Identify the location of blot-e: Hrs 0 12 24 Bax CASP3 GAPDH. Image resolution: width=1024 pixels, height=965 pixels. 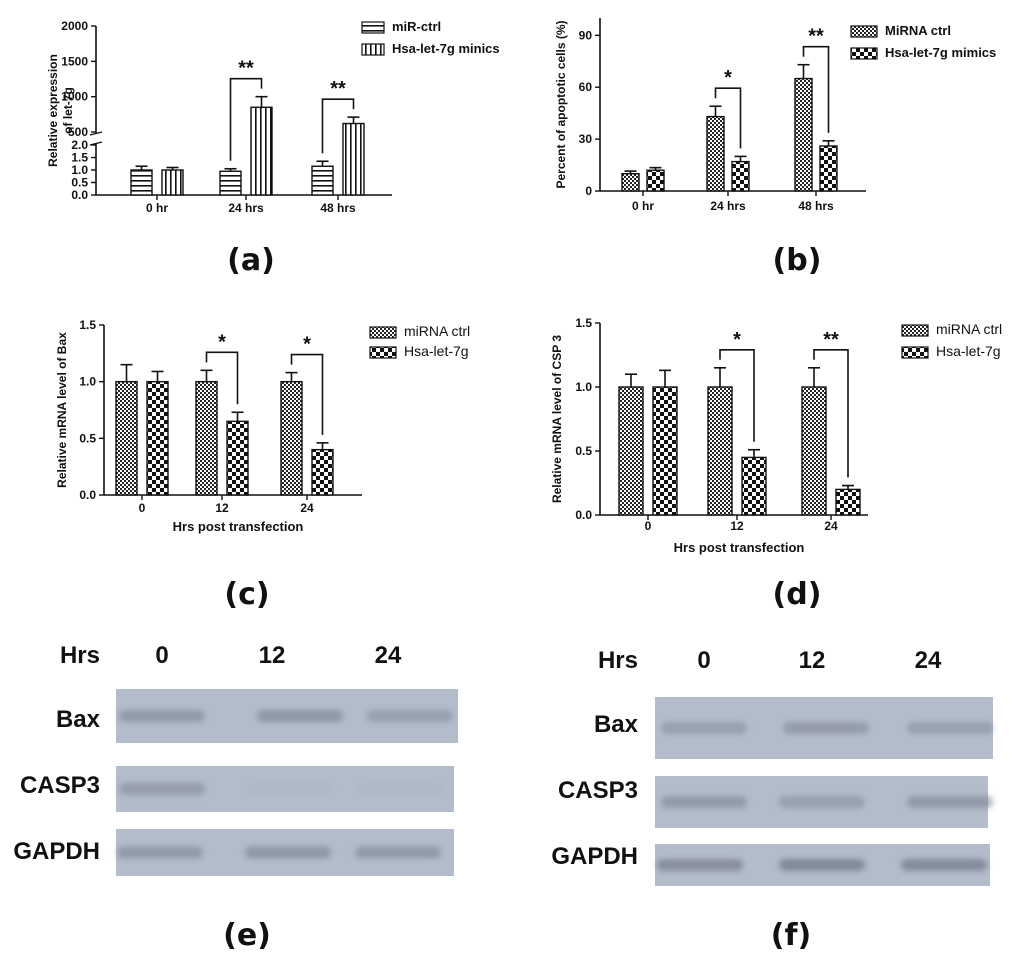
(235, 759).